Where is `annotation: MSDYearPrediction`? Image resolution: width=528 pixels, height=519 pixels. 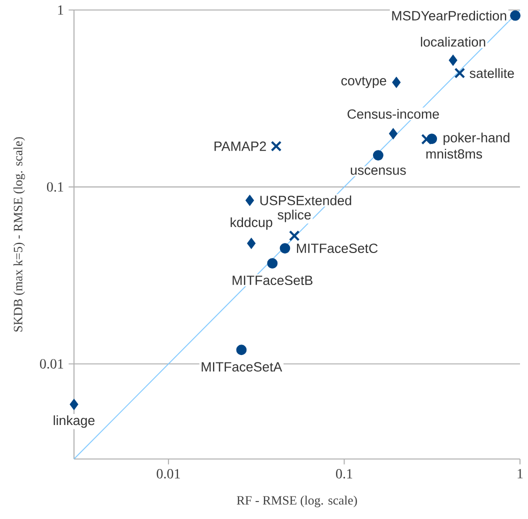 annotation: MSDYearPrediction is located at coordinates (449, 15).